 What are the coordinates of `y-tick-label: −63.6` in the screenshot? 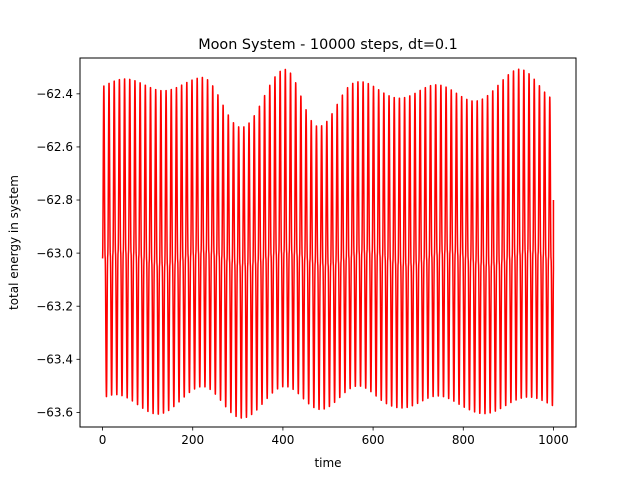 It's located at (54, 413).